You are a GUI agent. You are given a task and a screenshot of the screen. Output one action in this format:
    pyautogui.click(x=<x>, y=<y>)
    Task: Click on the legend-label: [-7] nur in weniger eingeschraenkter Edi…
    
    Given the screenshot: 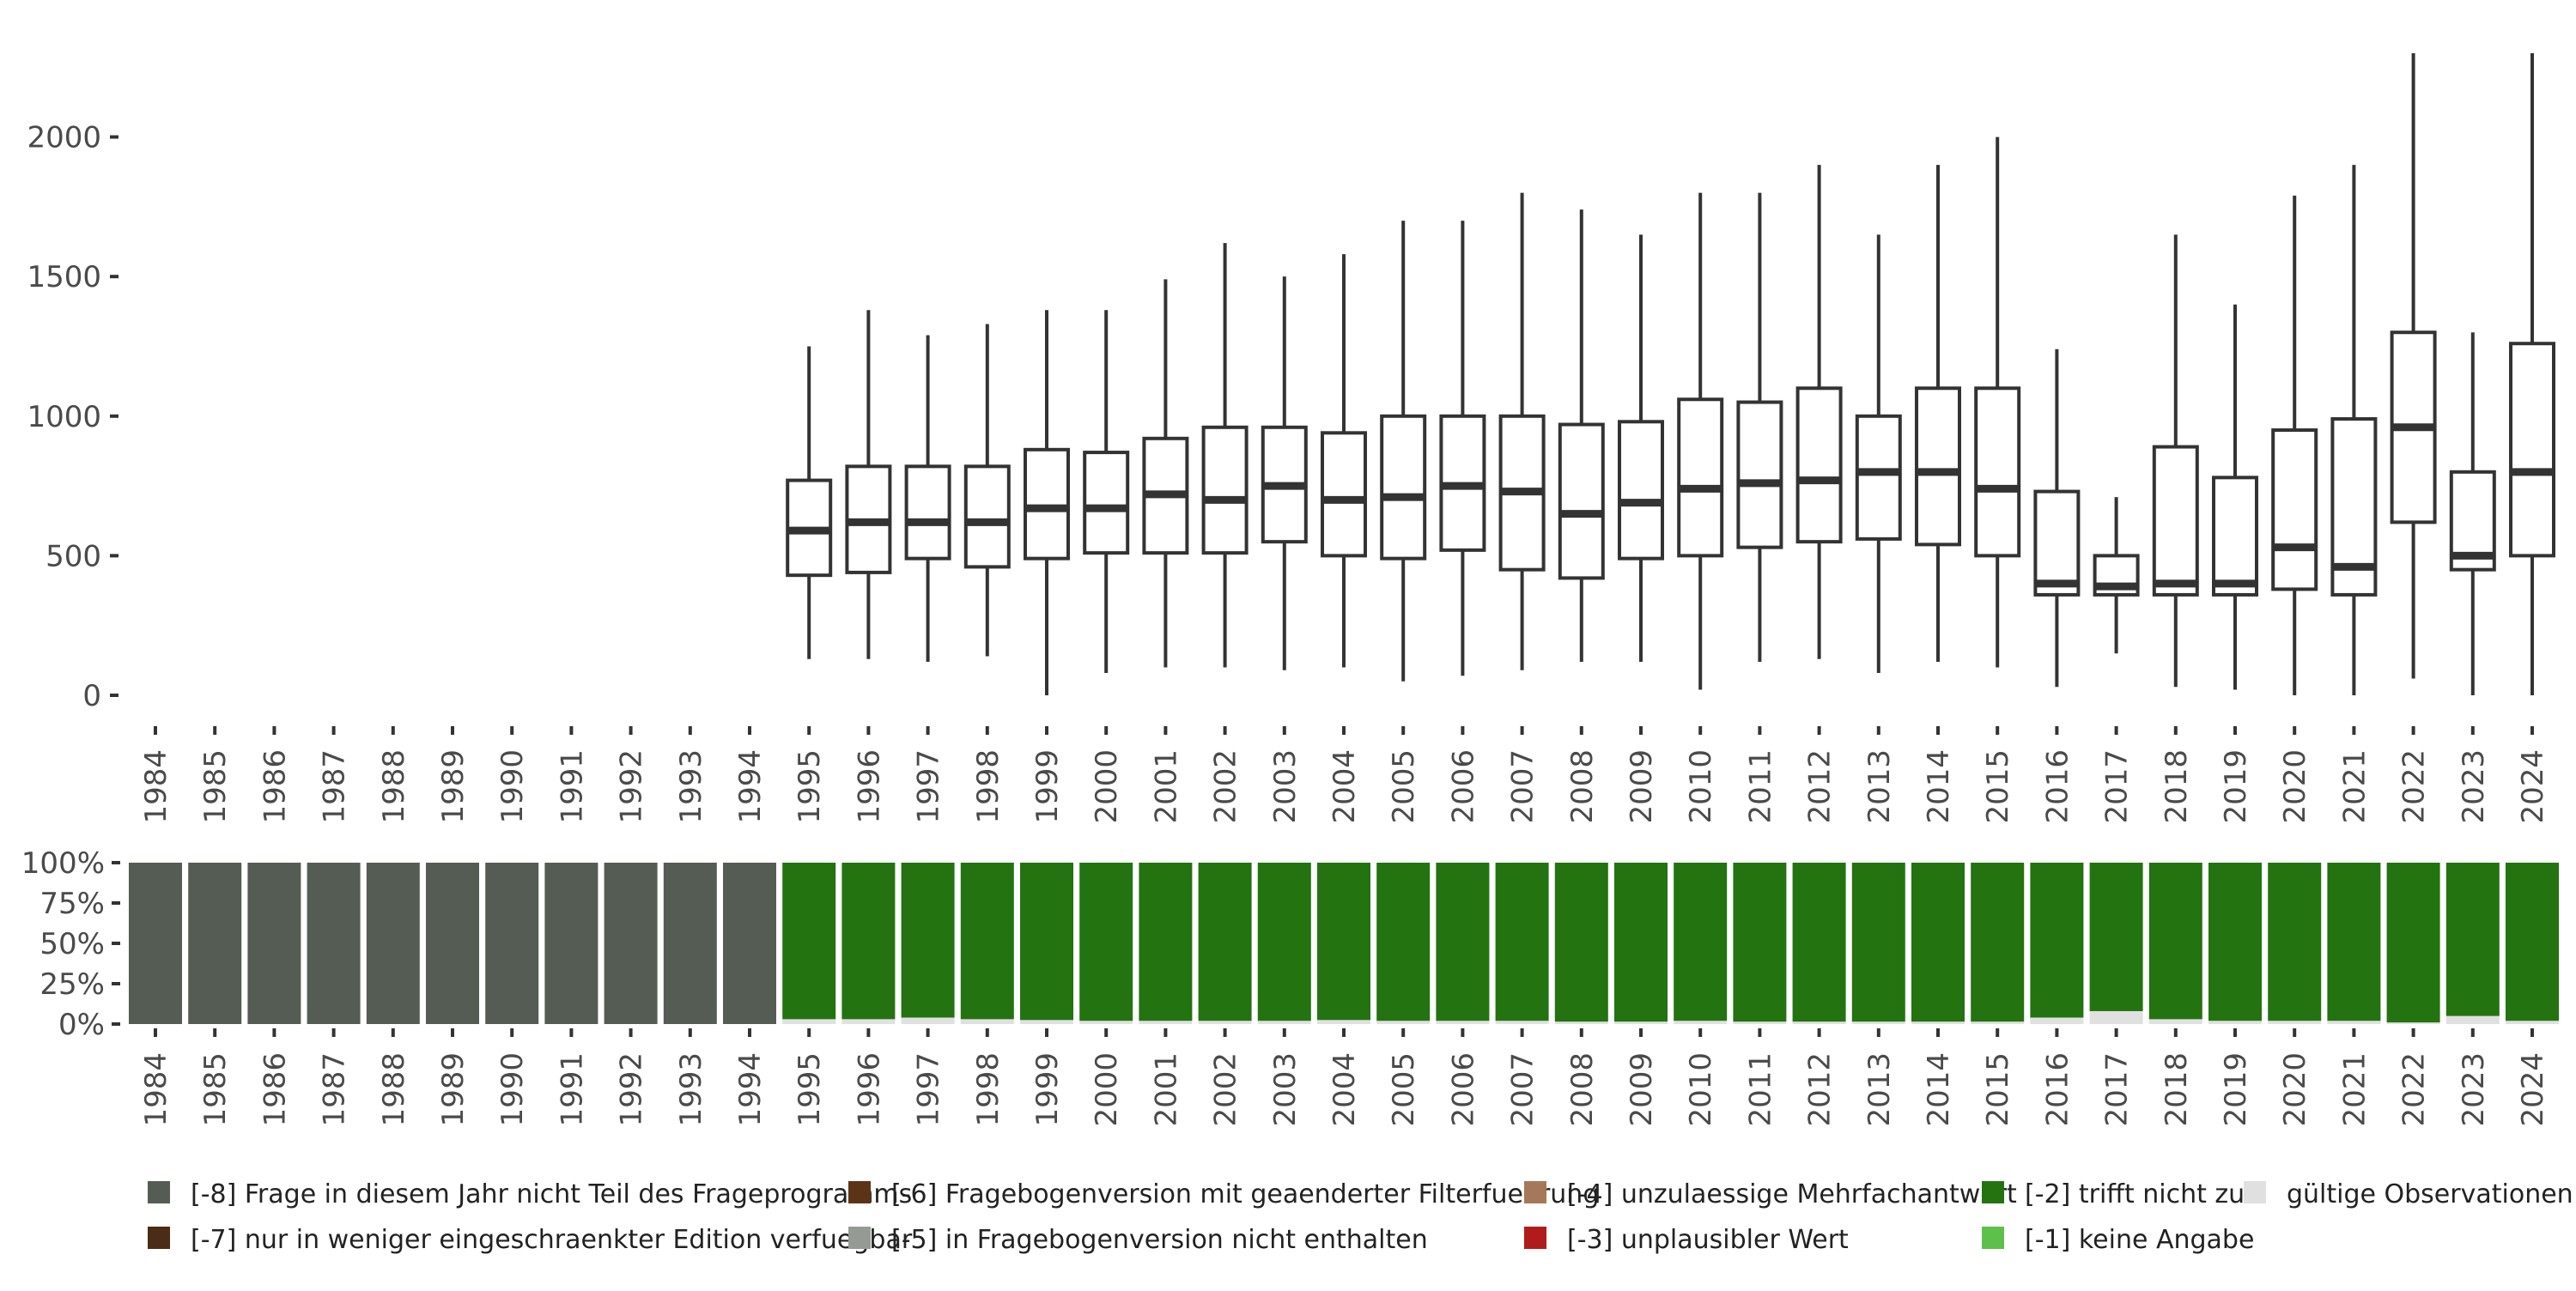 What is the action you would take?
    pyautogui.click(x=552, y=1240)
    